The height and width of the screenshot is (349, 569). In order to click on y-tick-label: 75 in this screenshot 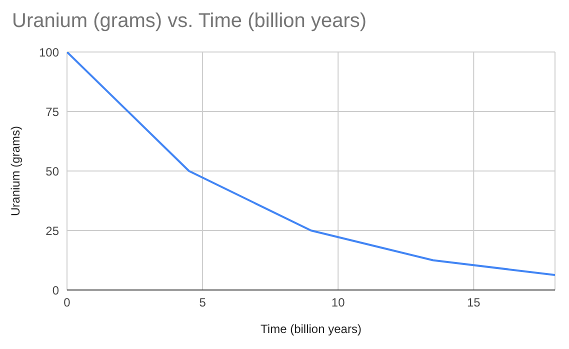, I will do `click(53, 111)`.